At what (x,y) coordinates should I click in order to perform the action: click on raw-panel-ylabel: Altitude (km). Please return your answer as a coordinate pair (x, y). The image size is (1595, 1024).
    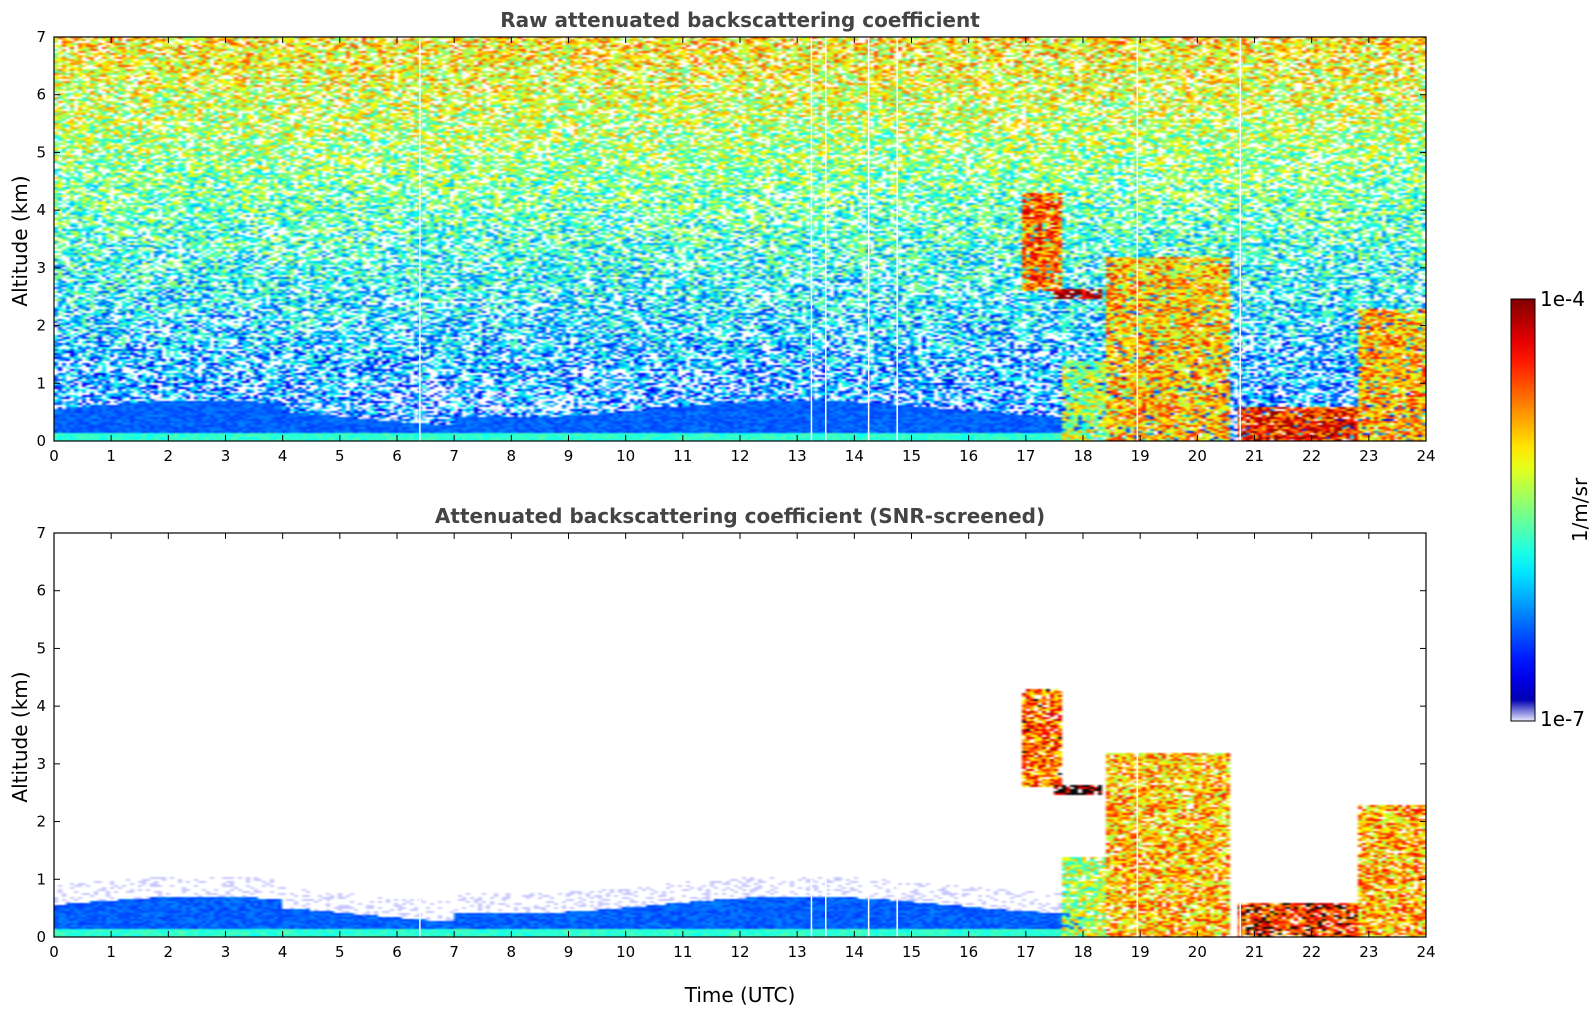
    Looking at the image, I should click on (20, 240).